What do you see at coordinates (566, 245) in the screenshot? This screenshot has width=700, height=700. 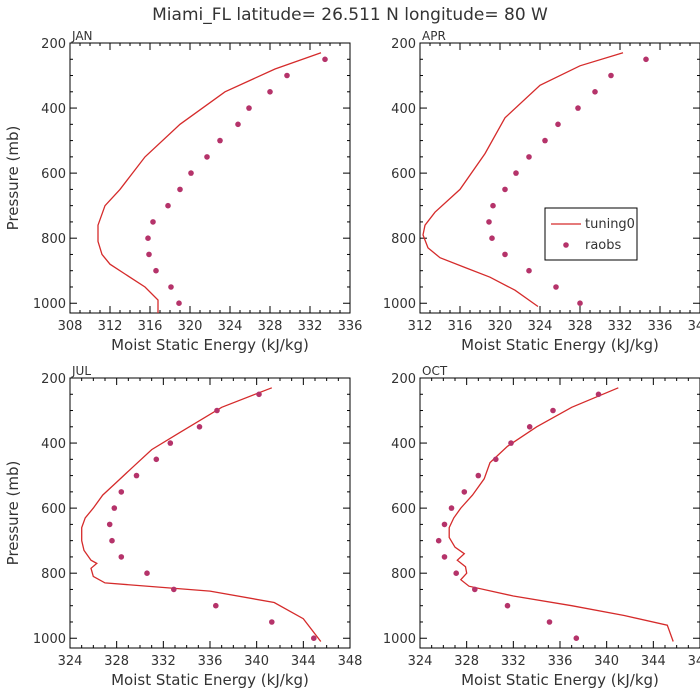 I see `legend-point-swatch` at bounding box center [566, 245].